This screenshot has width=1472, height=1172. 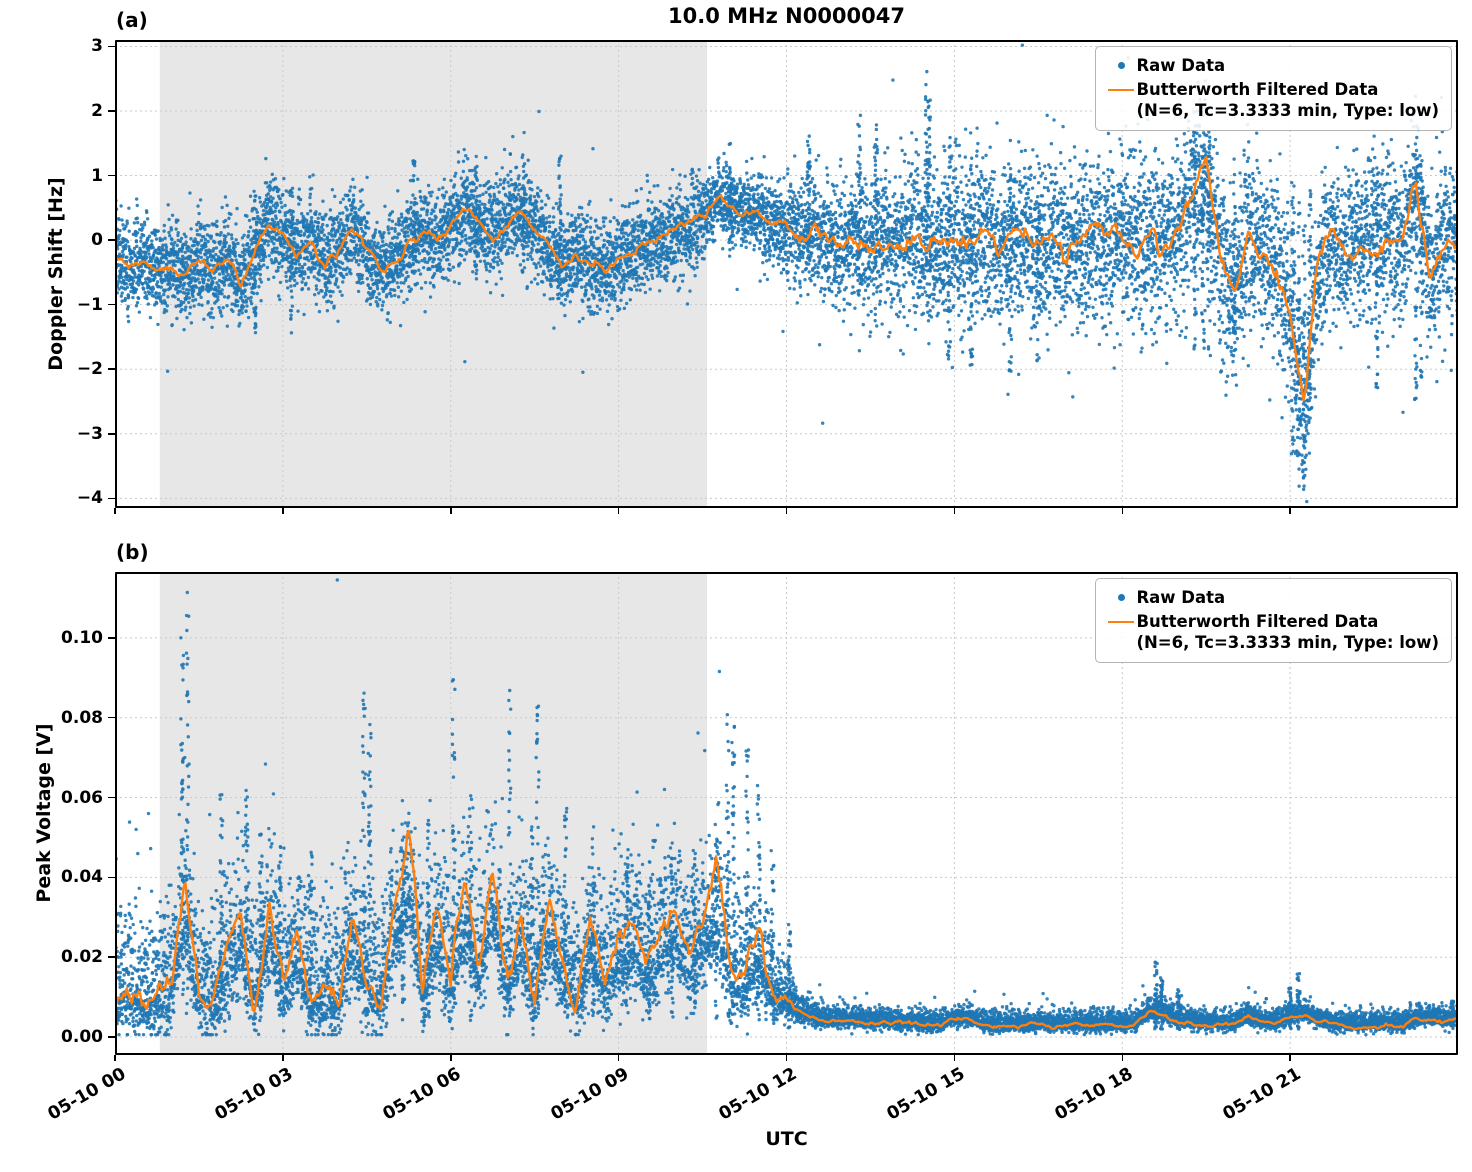 What do you see at coordinates (82, 637) in the screenshot?
I see `y-tick-label: 0.10` at bounding box center [82, 637].